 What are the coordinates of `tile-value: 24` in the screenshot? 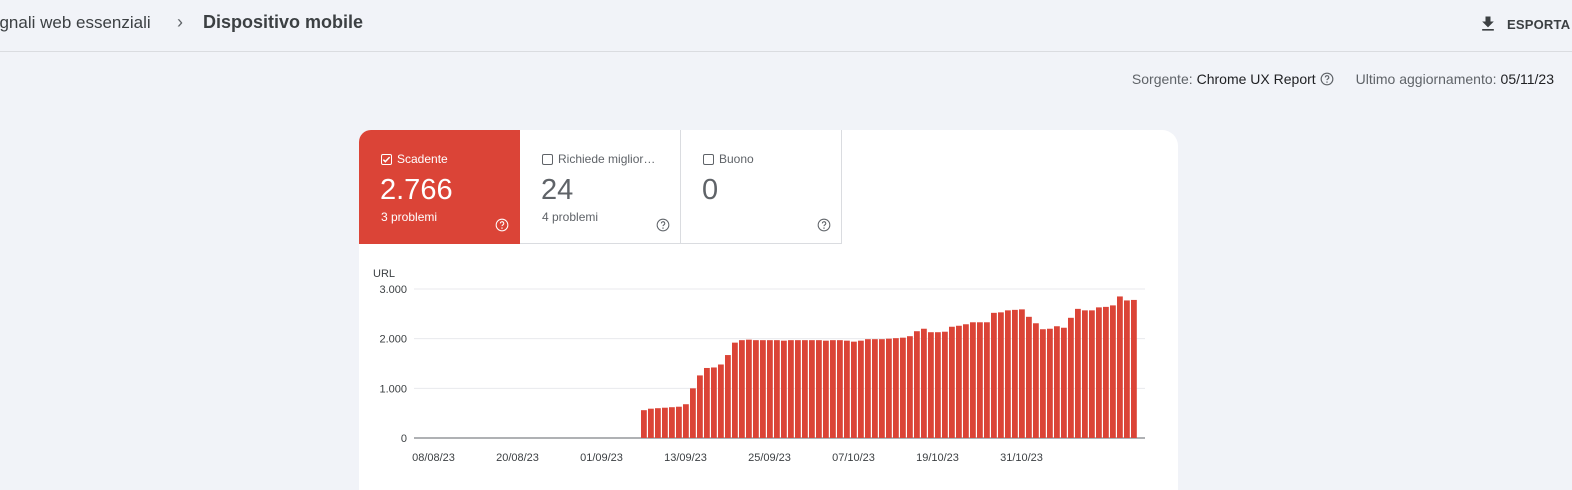 It's located at (557, 190).